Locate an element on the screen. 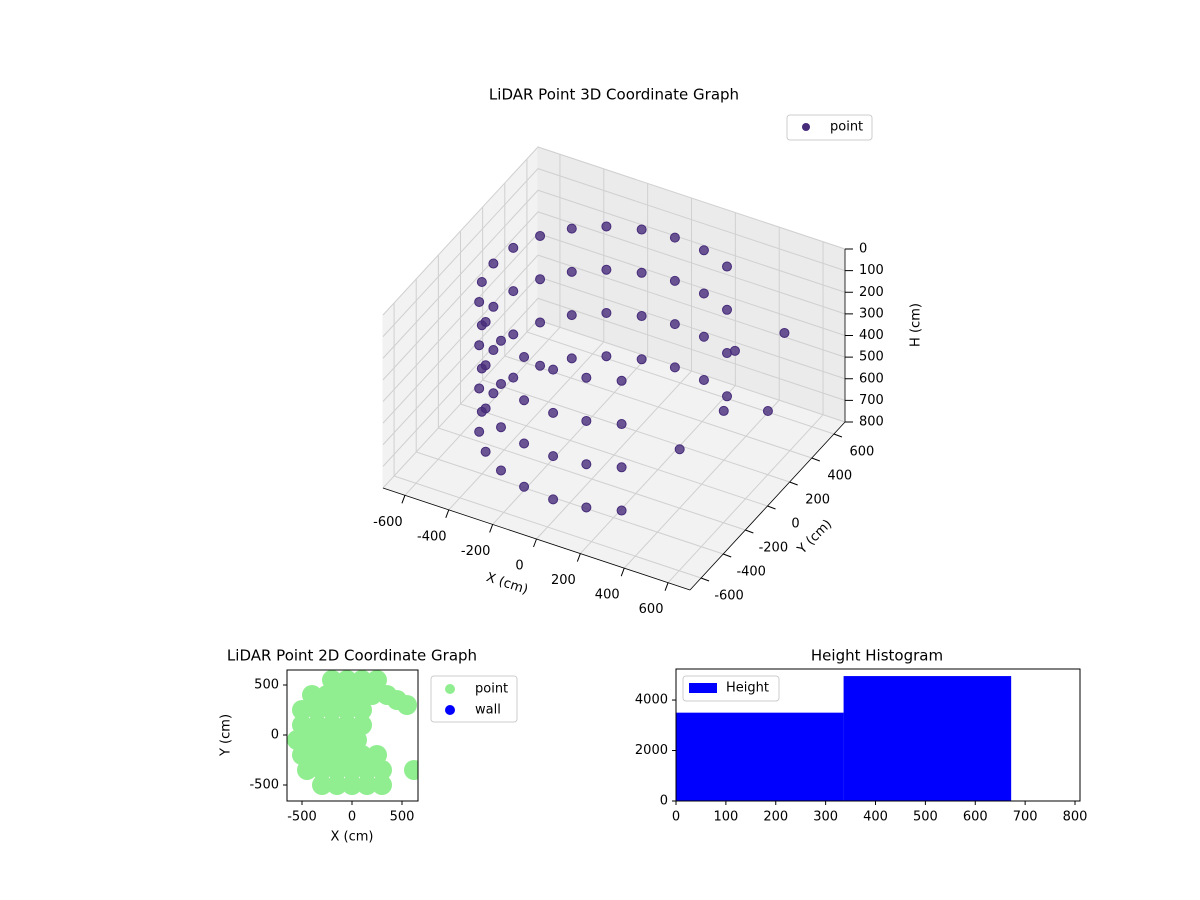 Image resolution: width=1200 pixels, height=900 pixels. grid-line is located at coordinates (614, 382).